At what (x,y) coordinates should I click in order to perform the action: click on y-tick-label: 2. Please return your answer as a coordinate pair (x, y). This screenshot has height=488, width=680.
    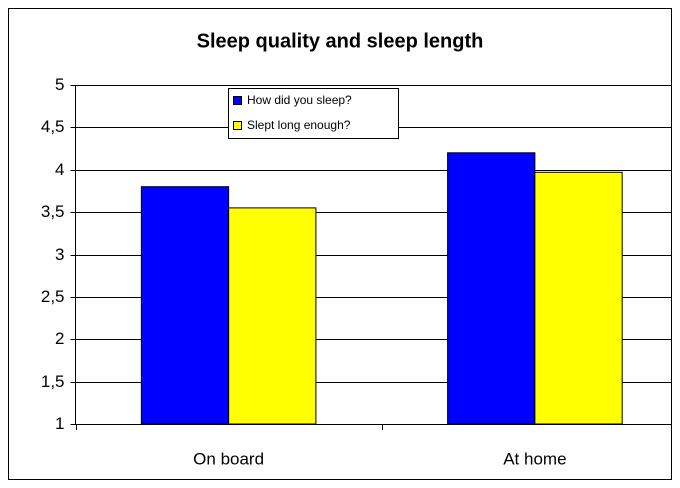
    Looking at the image, I should click on (59, 338).